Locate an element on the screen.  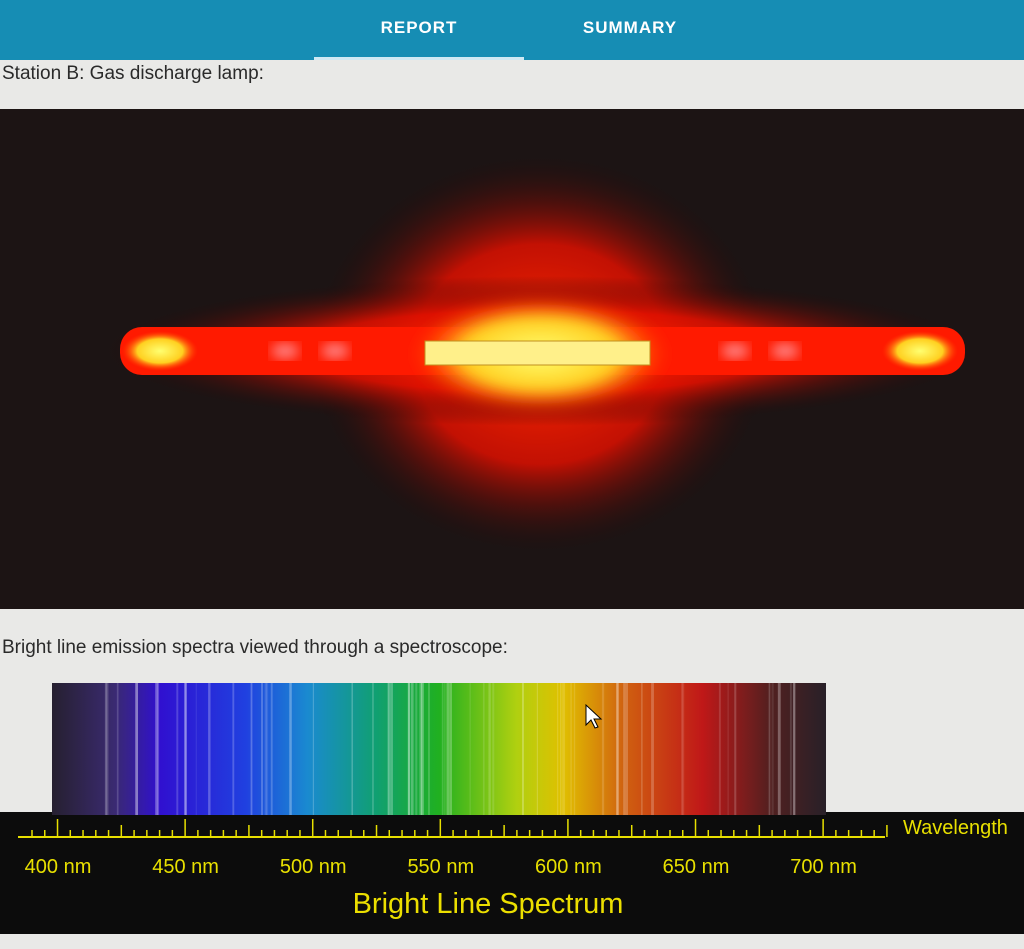
caption: Bright Line Spectrum is located at coordinates (488, 904).